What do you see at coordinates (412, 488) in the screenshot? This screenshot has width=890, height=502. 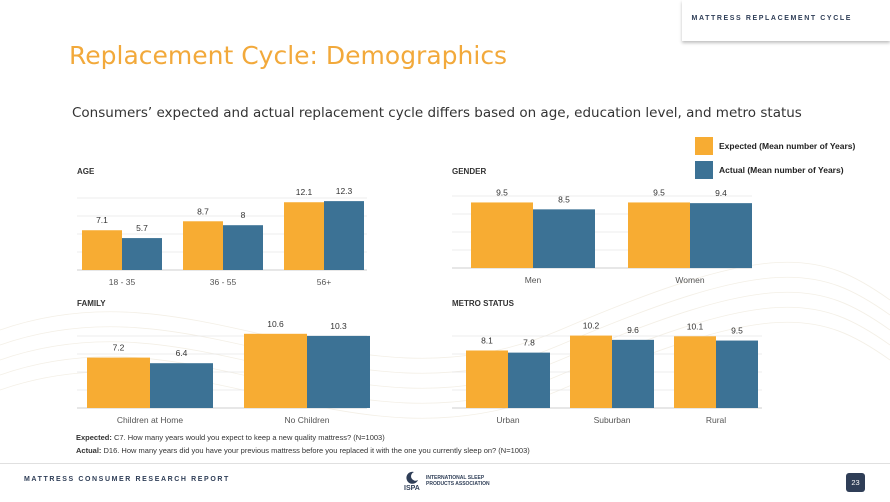 I see `logo-mark: ISPA` at bounding box center [412, 488].